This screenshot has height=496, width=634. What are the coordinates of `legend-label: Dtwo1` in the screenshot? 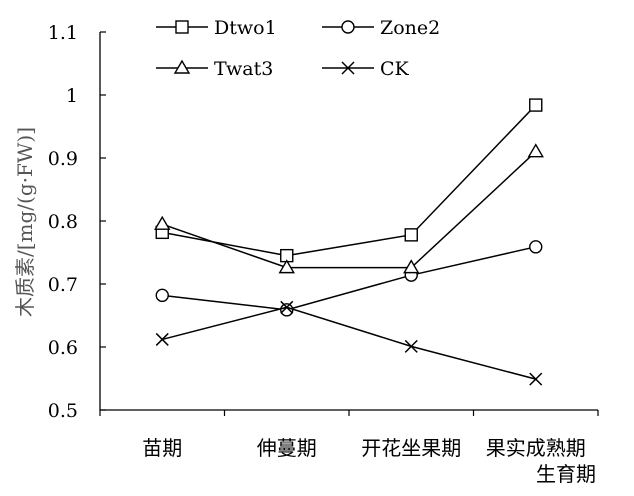 It's located at (245, 28).